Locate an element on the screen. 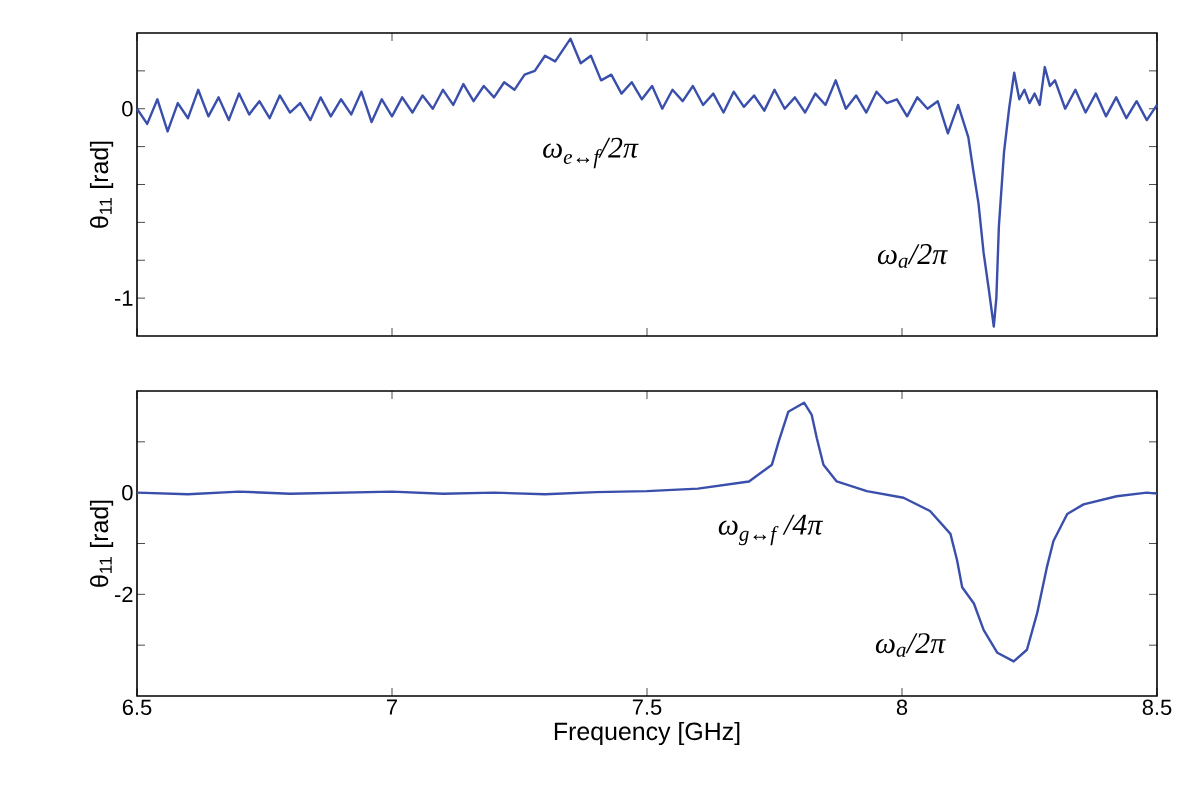 The image size is (1189, 799). y-tick-label: -2 is located at coordinates (123, 594).